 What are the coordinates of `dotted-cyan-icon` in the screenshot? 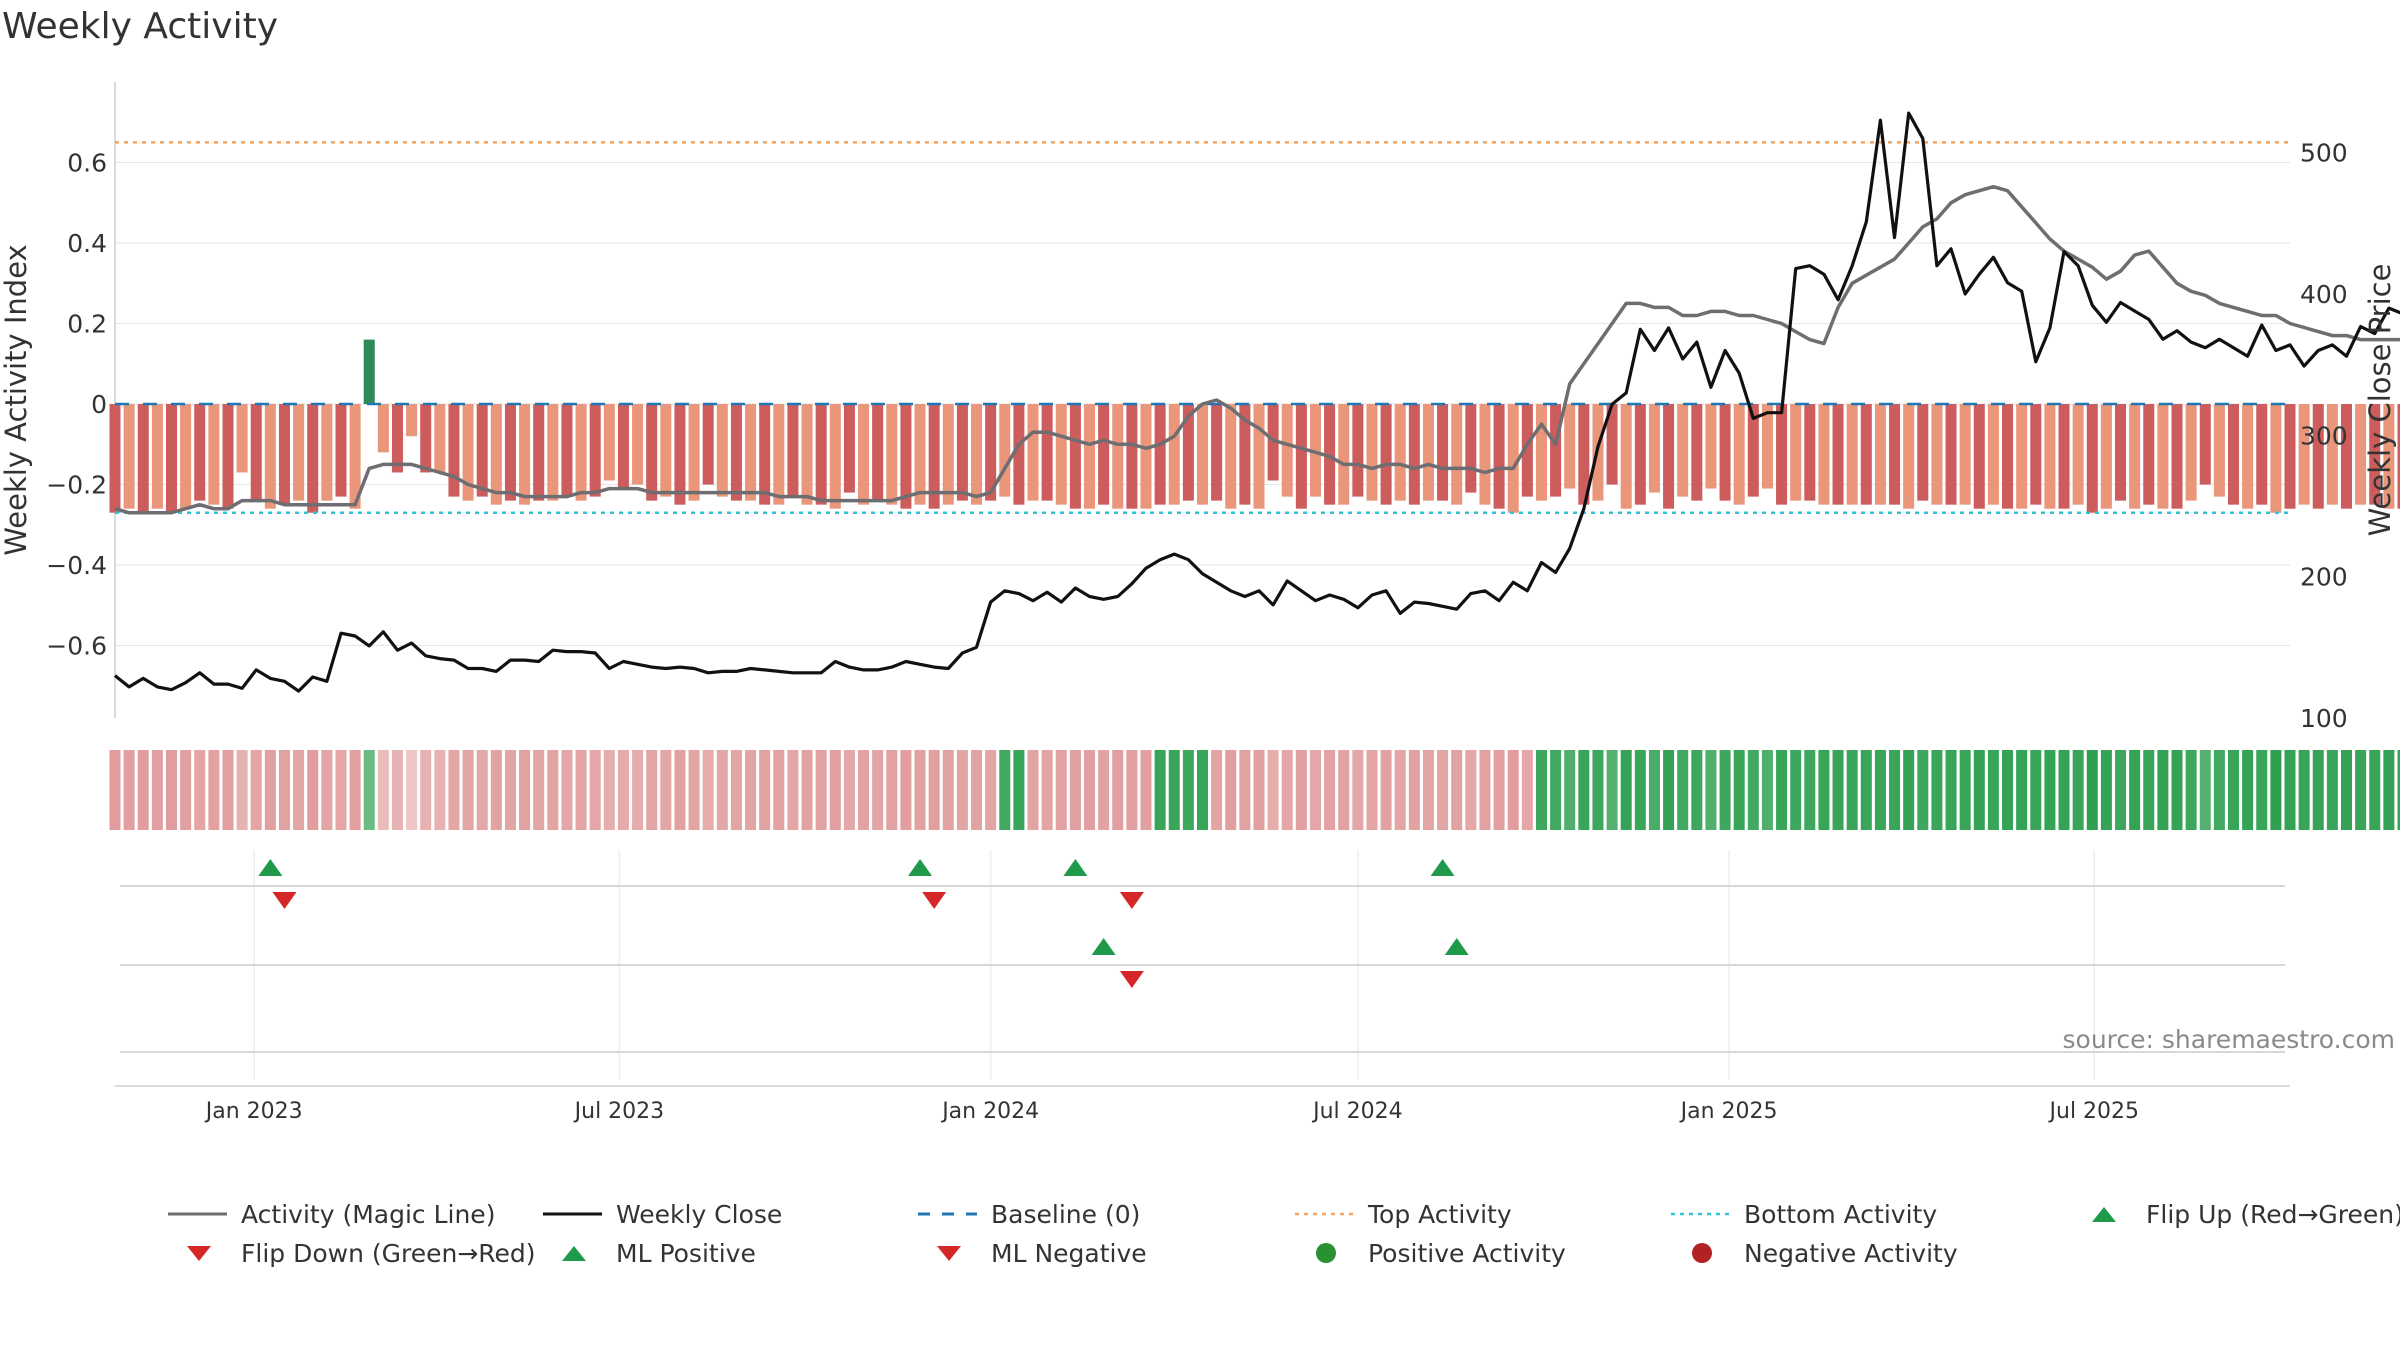 It's located at (1703, 1214).